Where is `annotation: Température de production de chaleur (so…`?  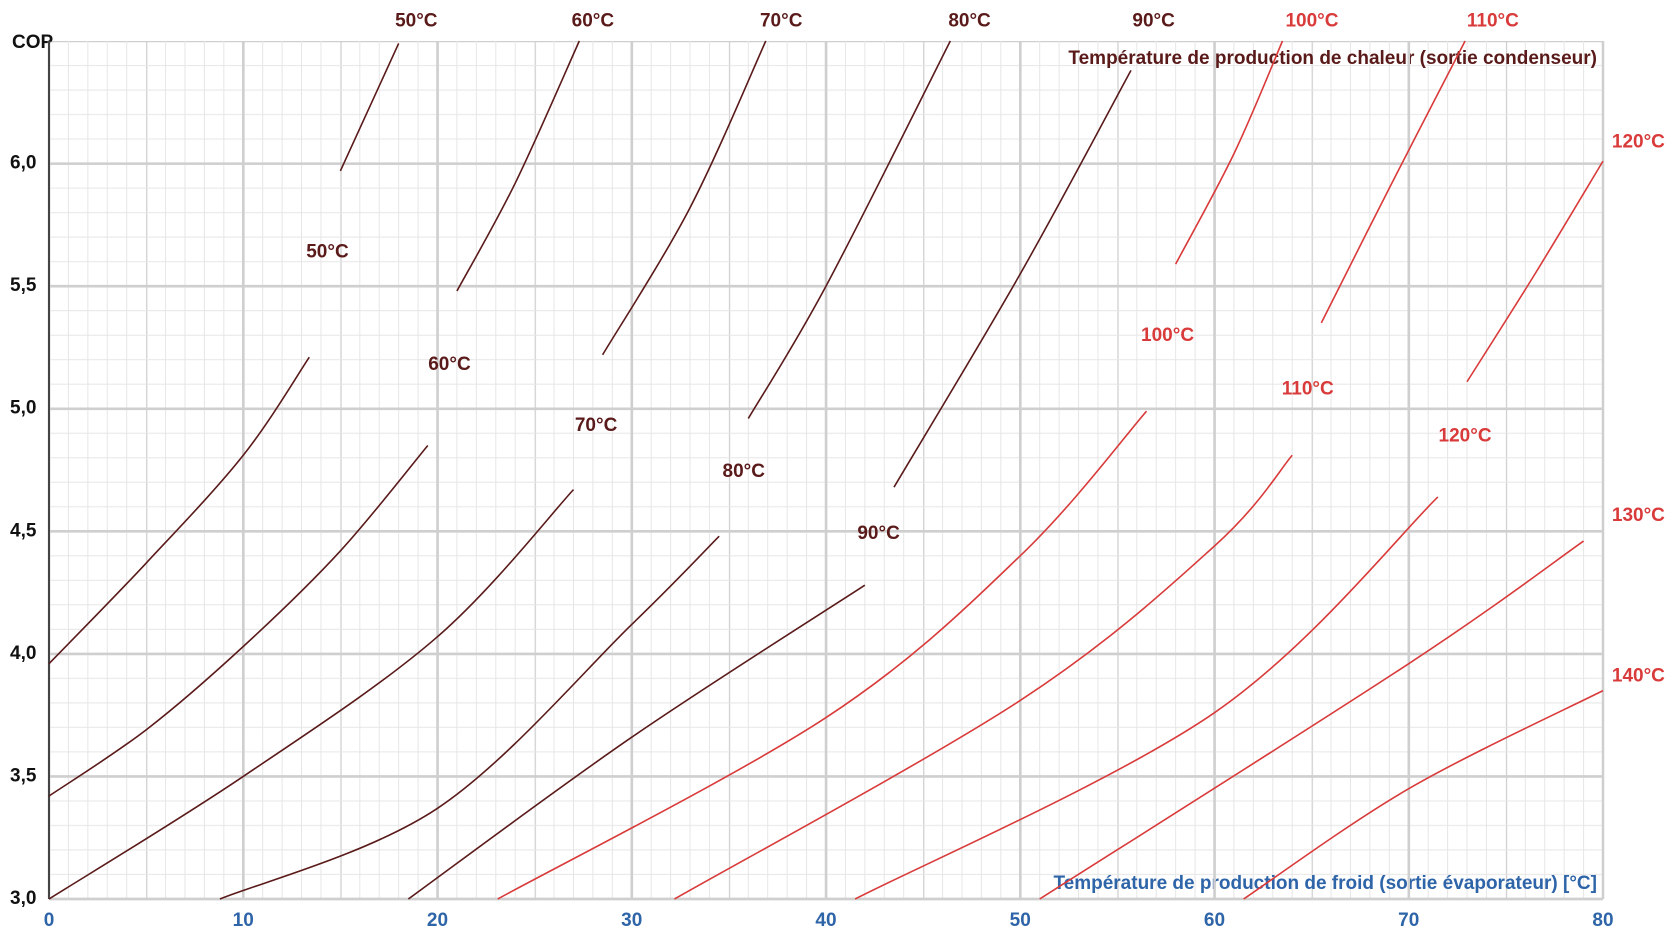 annotation: Température de production de chaleur (so… is located at coordinates (1332, 58).